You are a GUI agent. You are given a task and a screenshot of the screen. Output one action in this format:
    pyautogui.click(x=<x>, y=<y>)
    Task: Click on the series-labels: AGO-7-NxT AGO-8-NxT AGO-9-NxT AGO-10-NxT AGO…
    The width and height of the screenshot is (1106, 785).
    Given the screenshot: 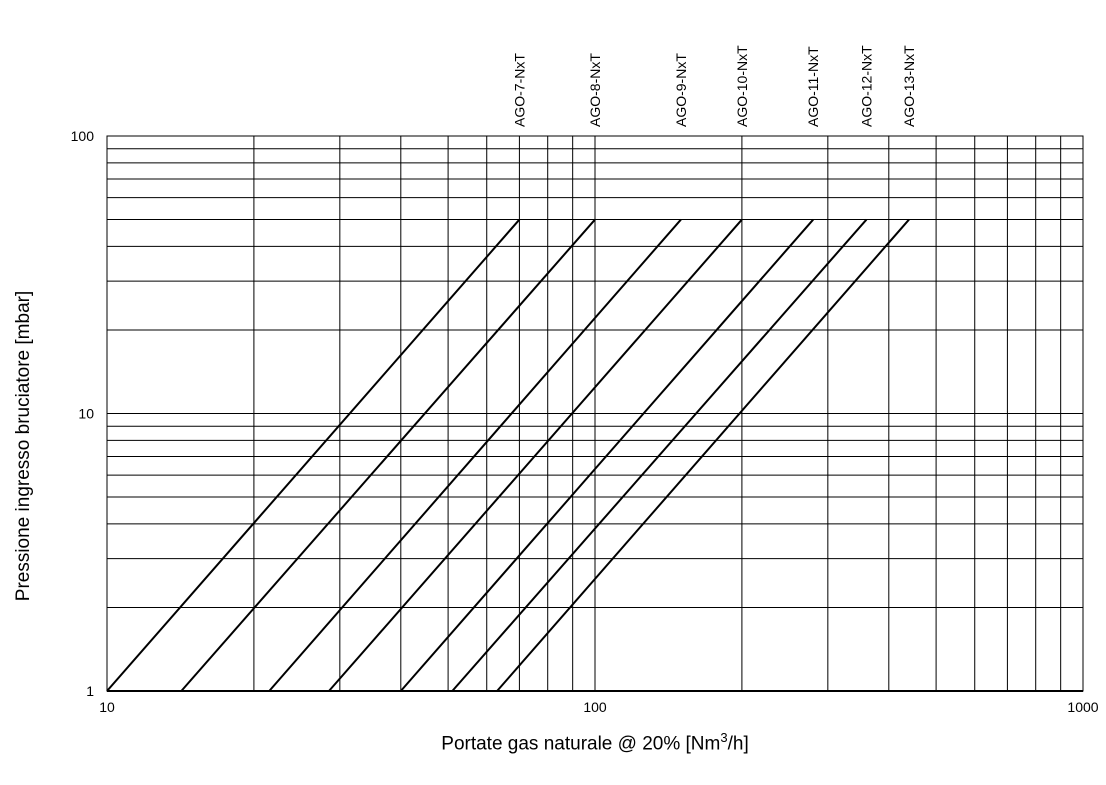 What is the action you would take?
    pyautogui.click(x=714, y=86)
    